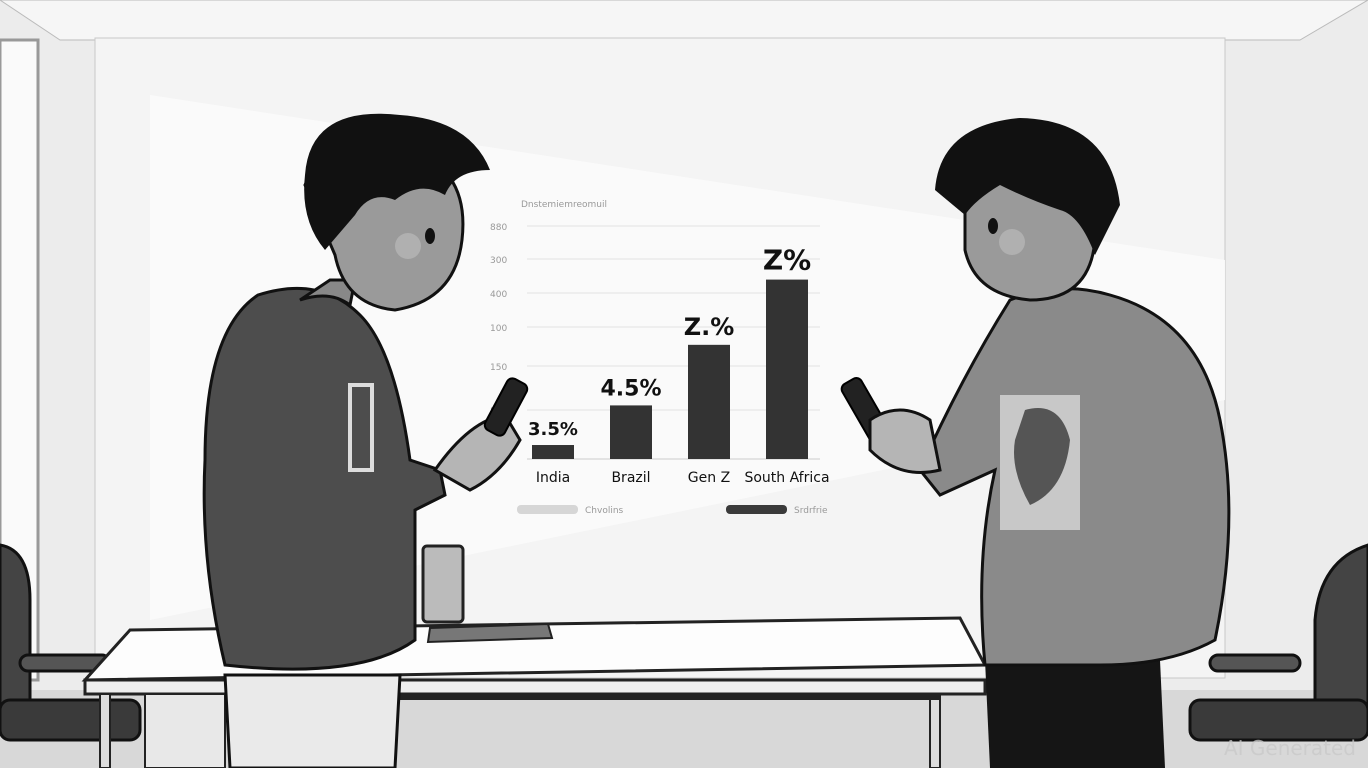 This screenshot has height=768, width=1368. I want to click on cheek-left, so click(408, 246).